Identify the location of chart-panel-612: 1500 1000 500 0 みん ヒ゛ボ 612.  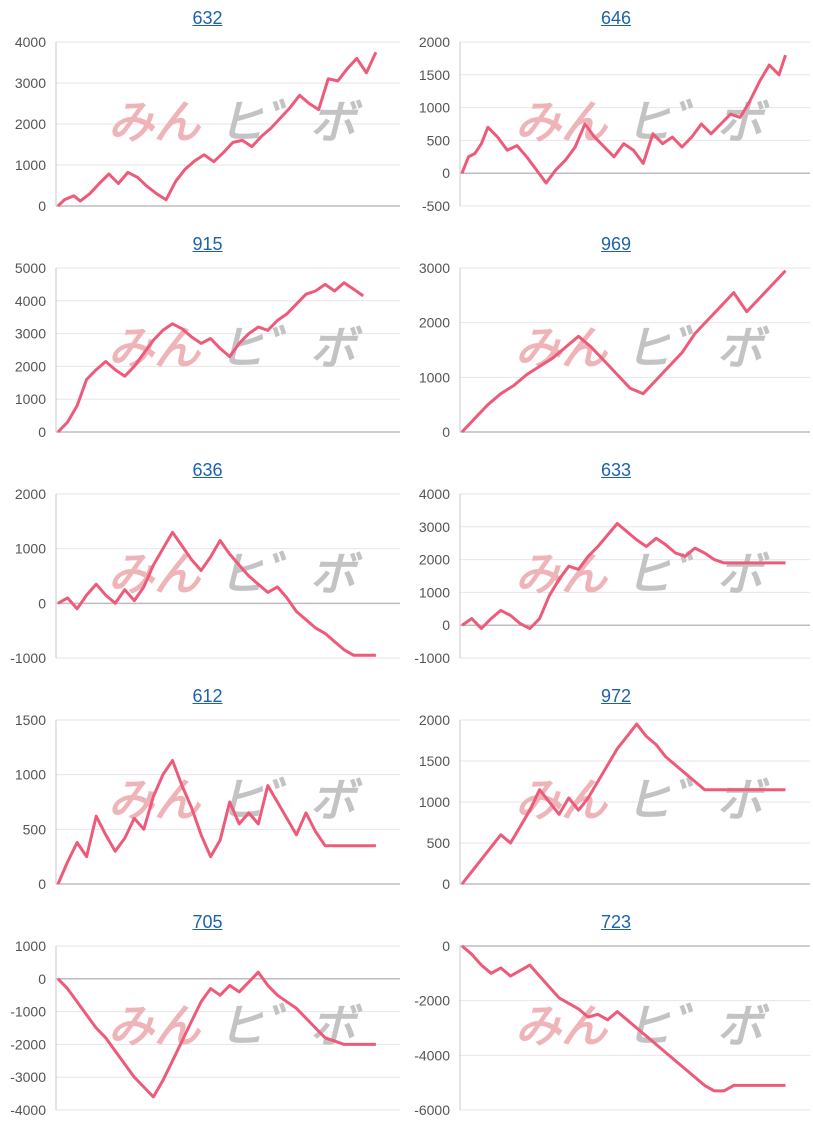
(203, 791).